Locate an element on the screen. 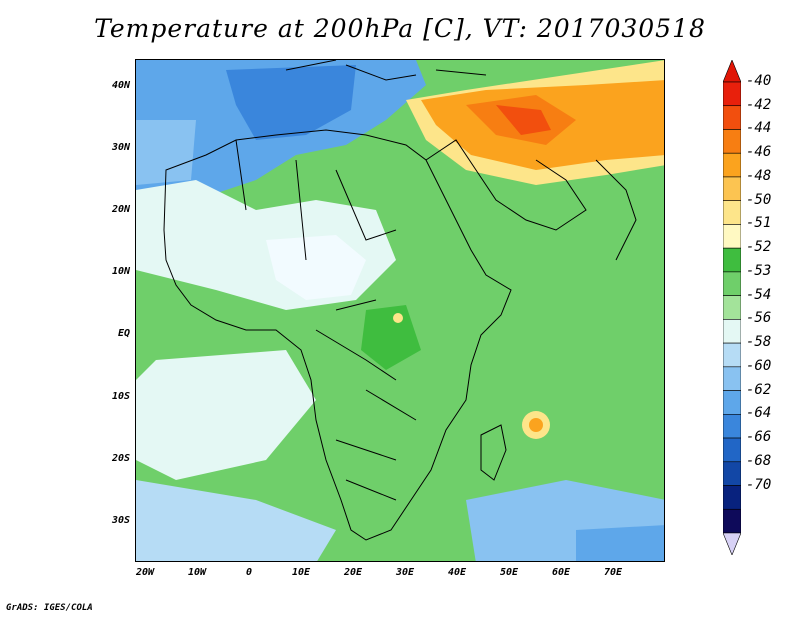 The image size is (800, 618). field-cold-core is located at coordinates (291, 102).